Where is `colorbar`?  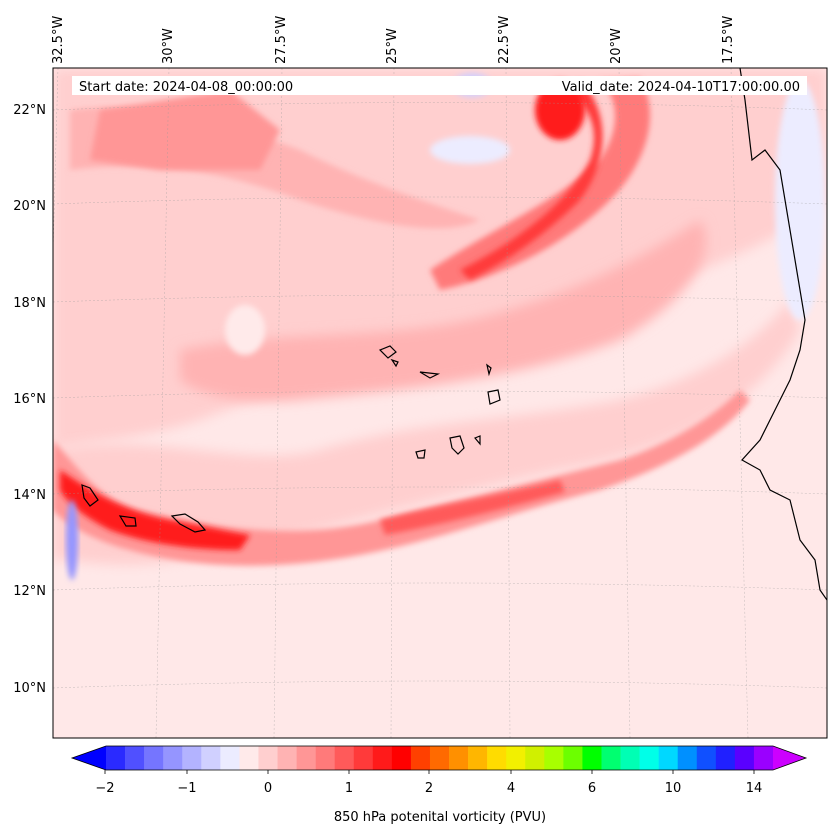 colorbar is located at coordinates (439, 758).